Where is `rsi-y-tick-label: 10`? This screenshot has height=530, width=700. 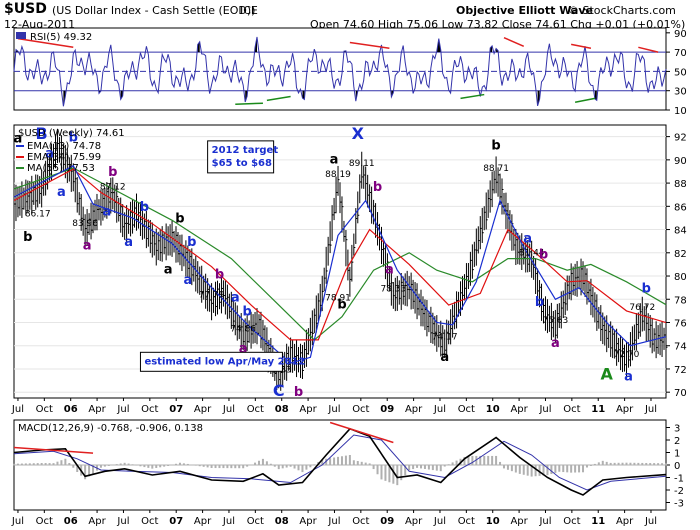
rsi-y-tick-label: 10 is located at coordinates (680, 111).